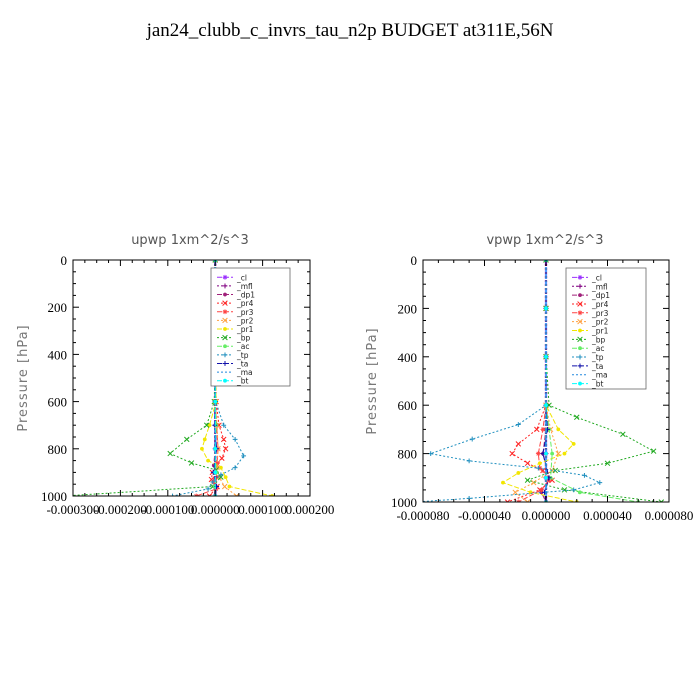 Image resolution: width=700 pixels, height=700 pixels. I want to click on legend-box, so click(250, 327).